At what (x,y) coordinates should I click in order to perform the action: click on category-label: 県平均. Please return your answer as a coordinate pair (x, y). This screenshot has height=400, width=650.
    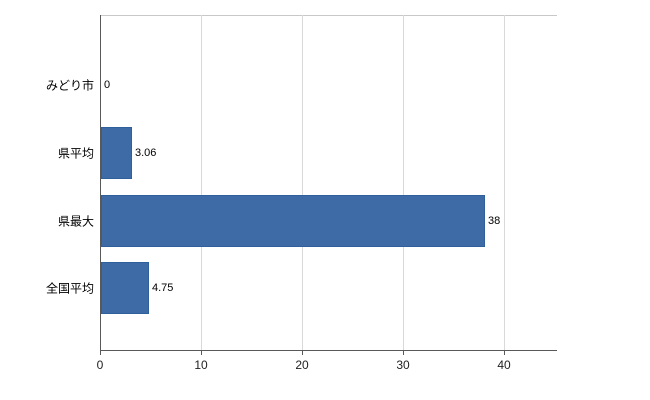
    Looking at the image, I should click on (75, 153).